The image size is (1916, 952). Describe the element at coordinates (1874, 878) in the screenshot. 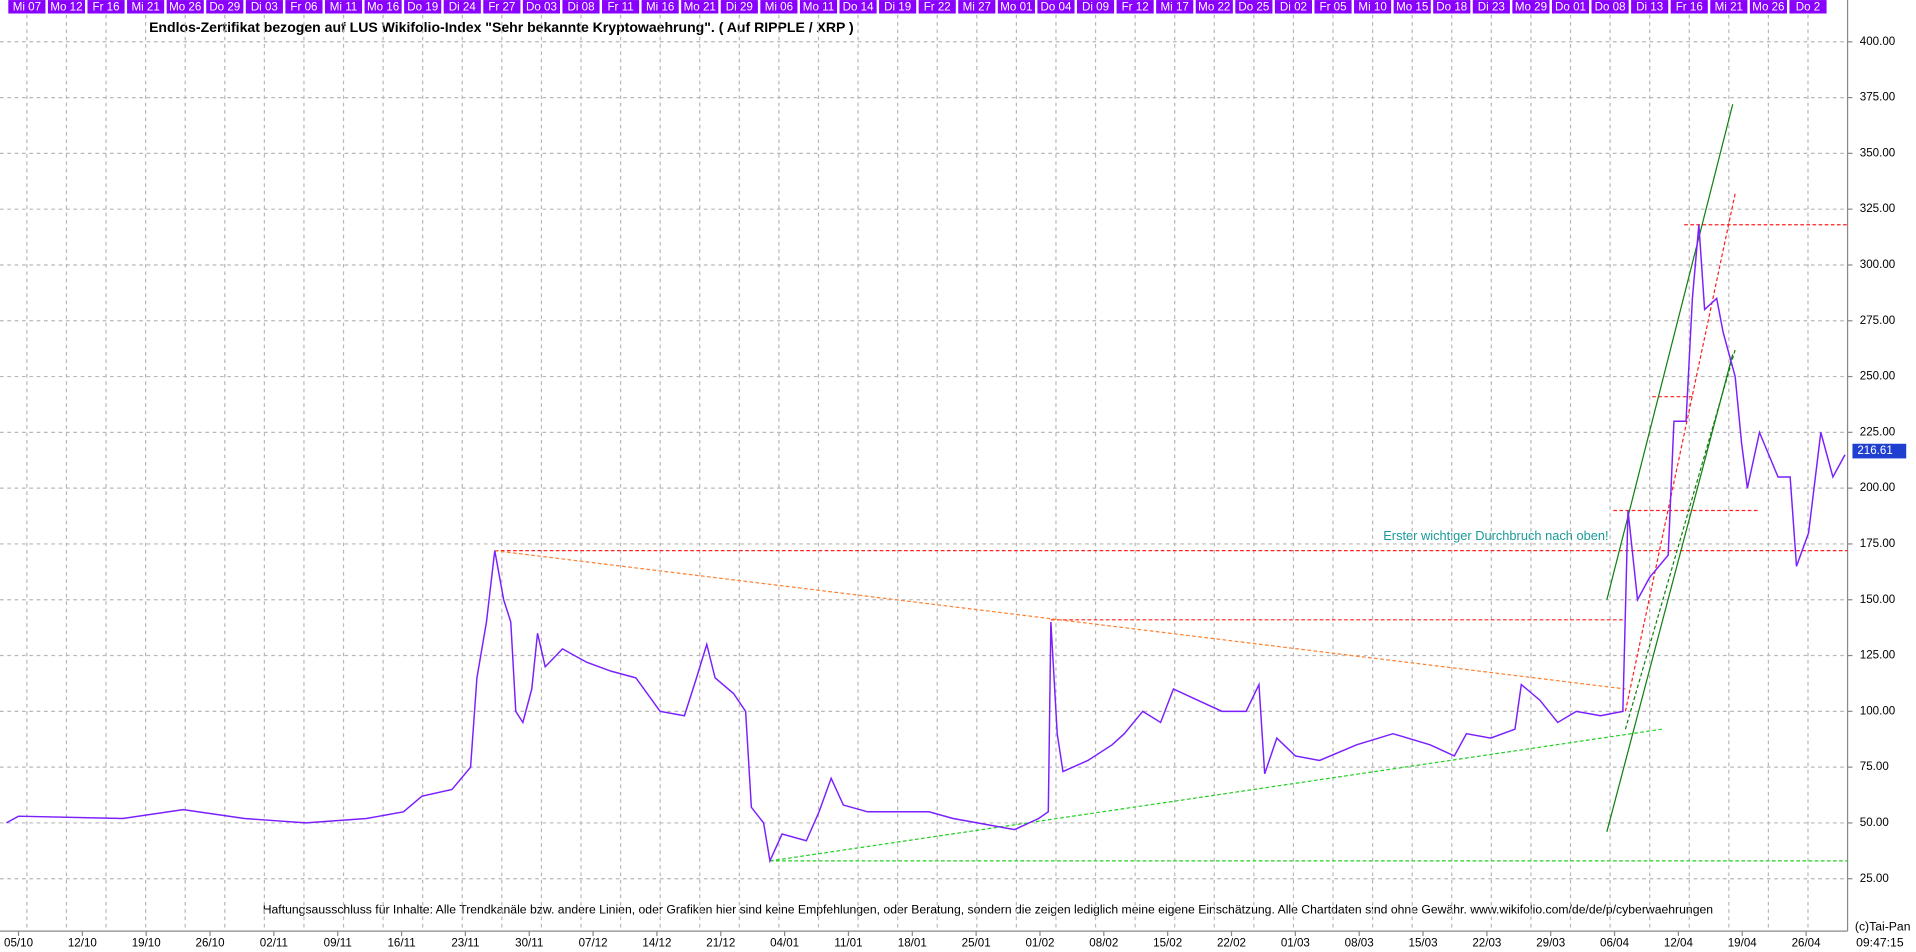

I see `y-tick-label: 25.00` at that location.